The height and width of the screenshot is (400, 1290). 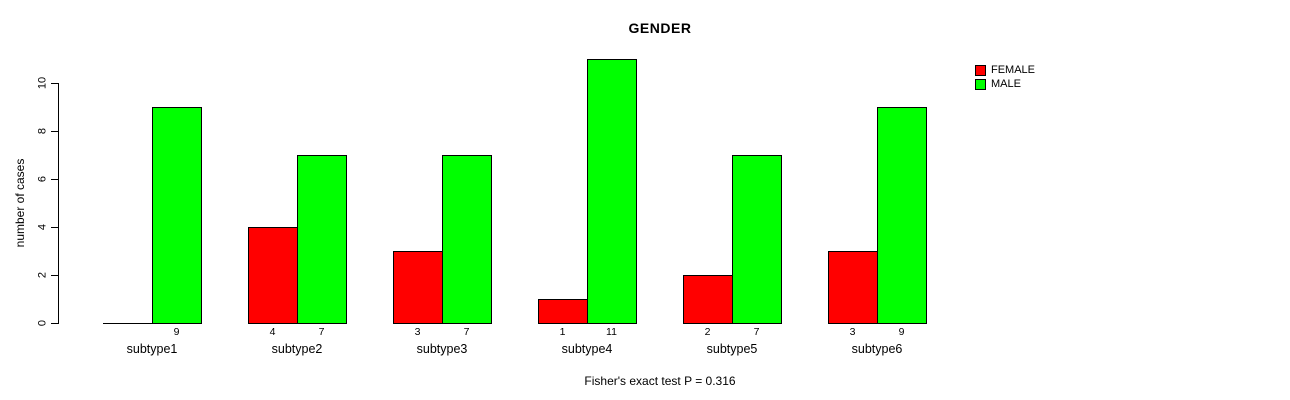 What do you see at coordinates (1013, 69) in the screenshot?
I see `legend-label-female: FEMALE` at bounding box center [1013, 69].